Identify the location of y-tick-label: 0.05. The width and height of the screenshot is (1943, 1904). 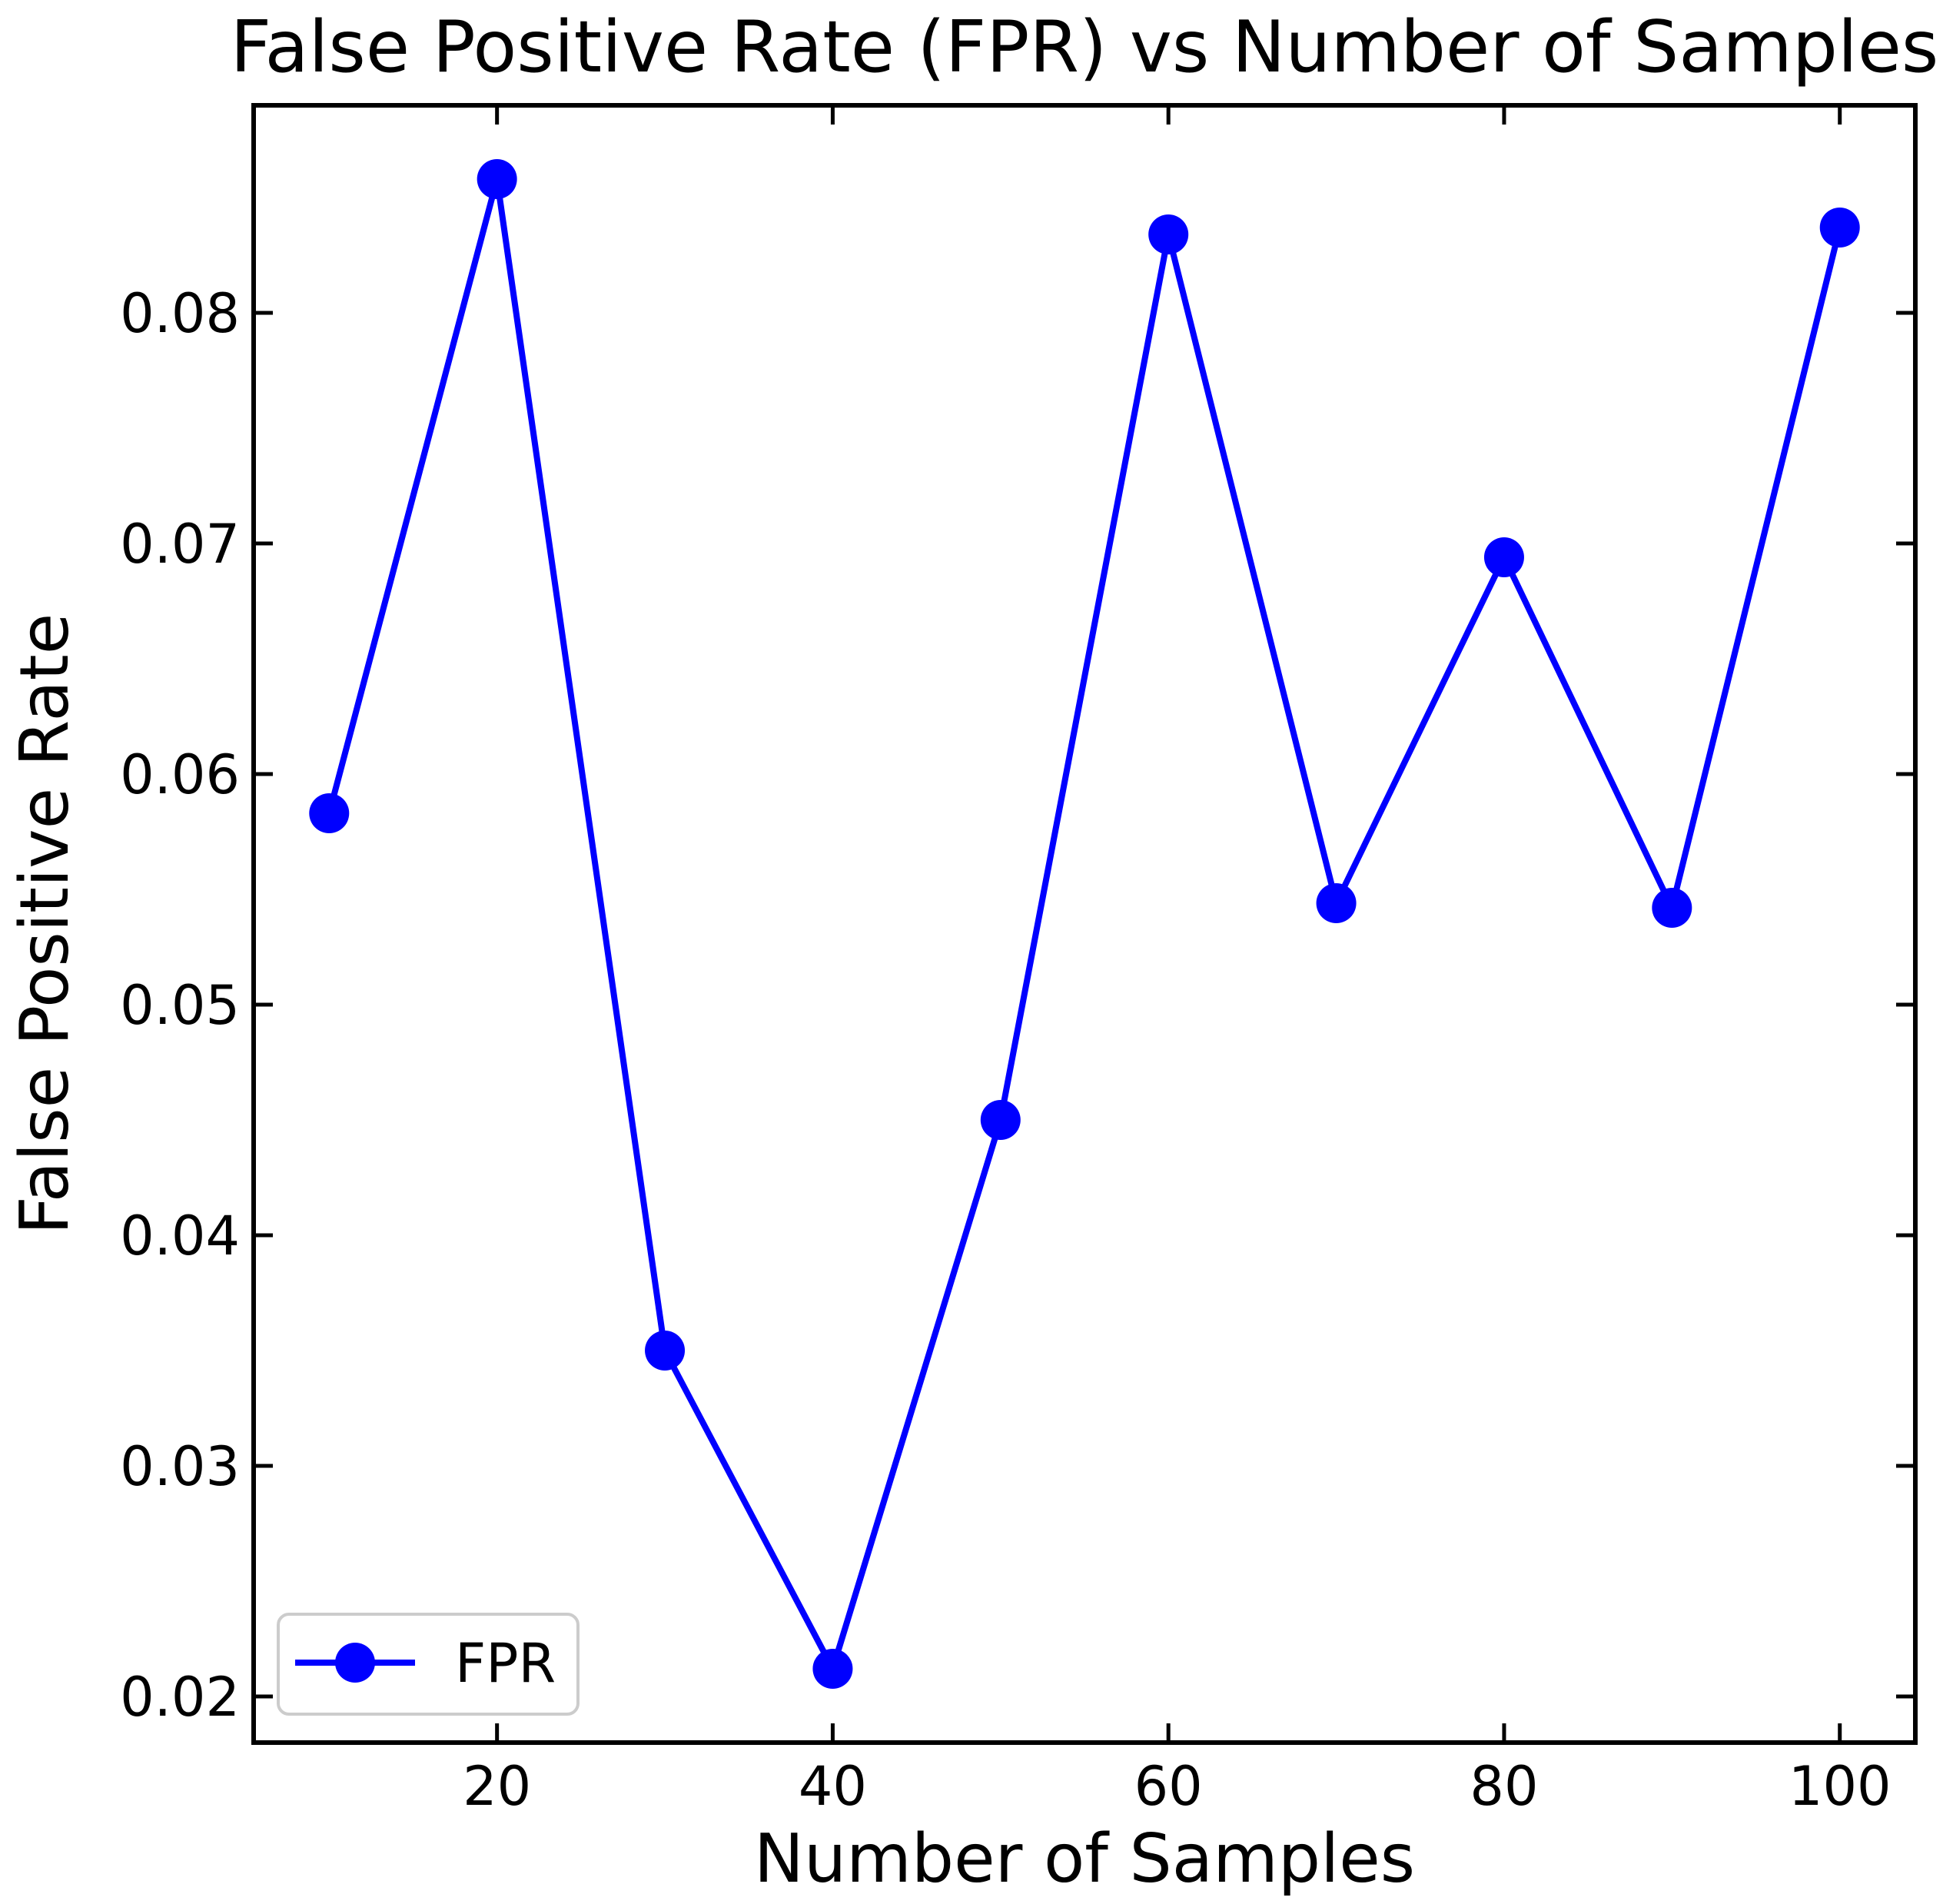
(180, 1006).